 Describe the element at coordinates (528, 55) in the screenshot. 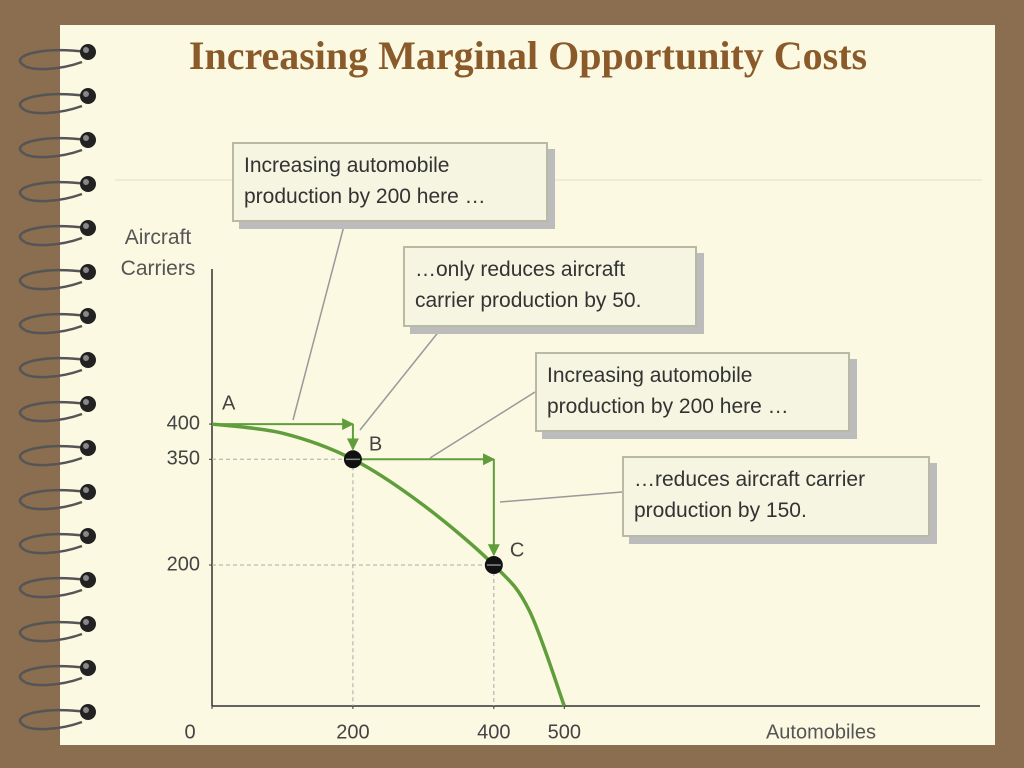

I see `chart-title: Increasing Marginal Opportunity Costs` at that location.